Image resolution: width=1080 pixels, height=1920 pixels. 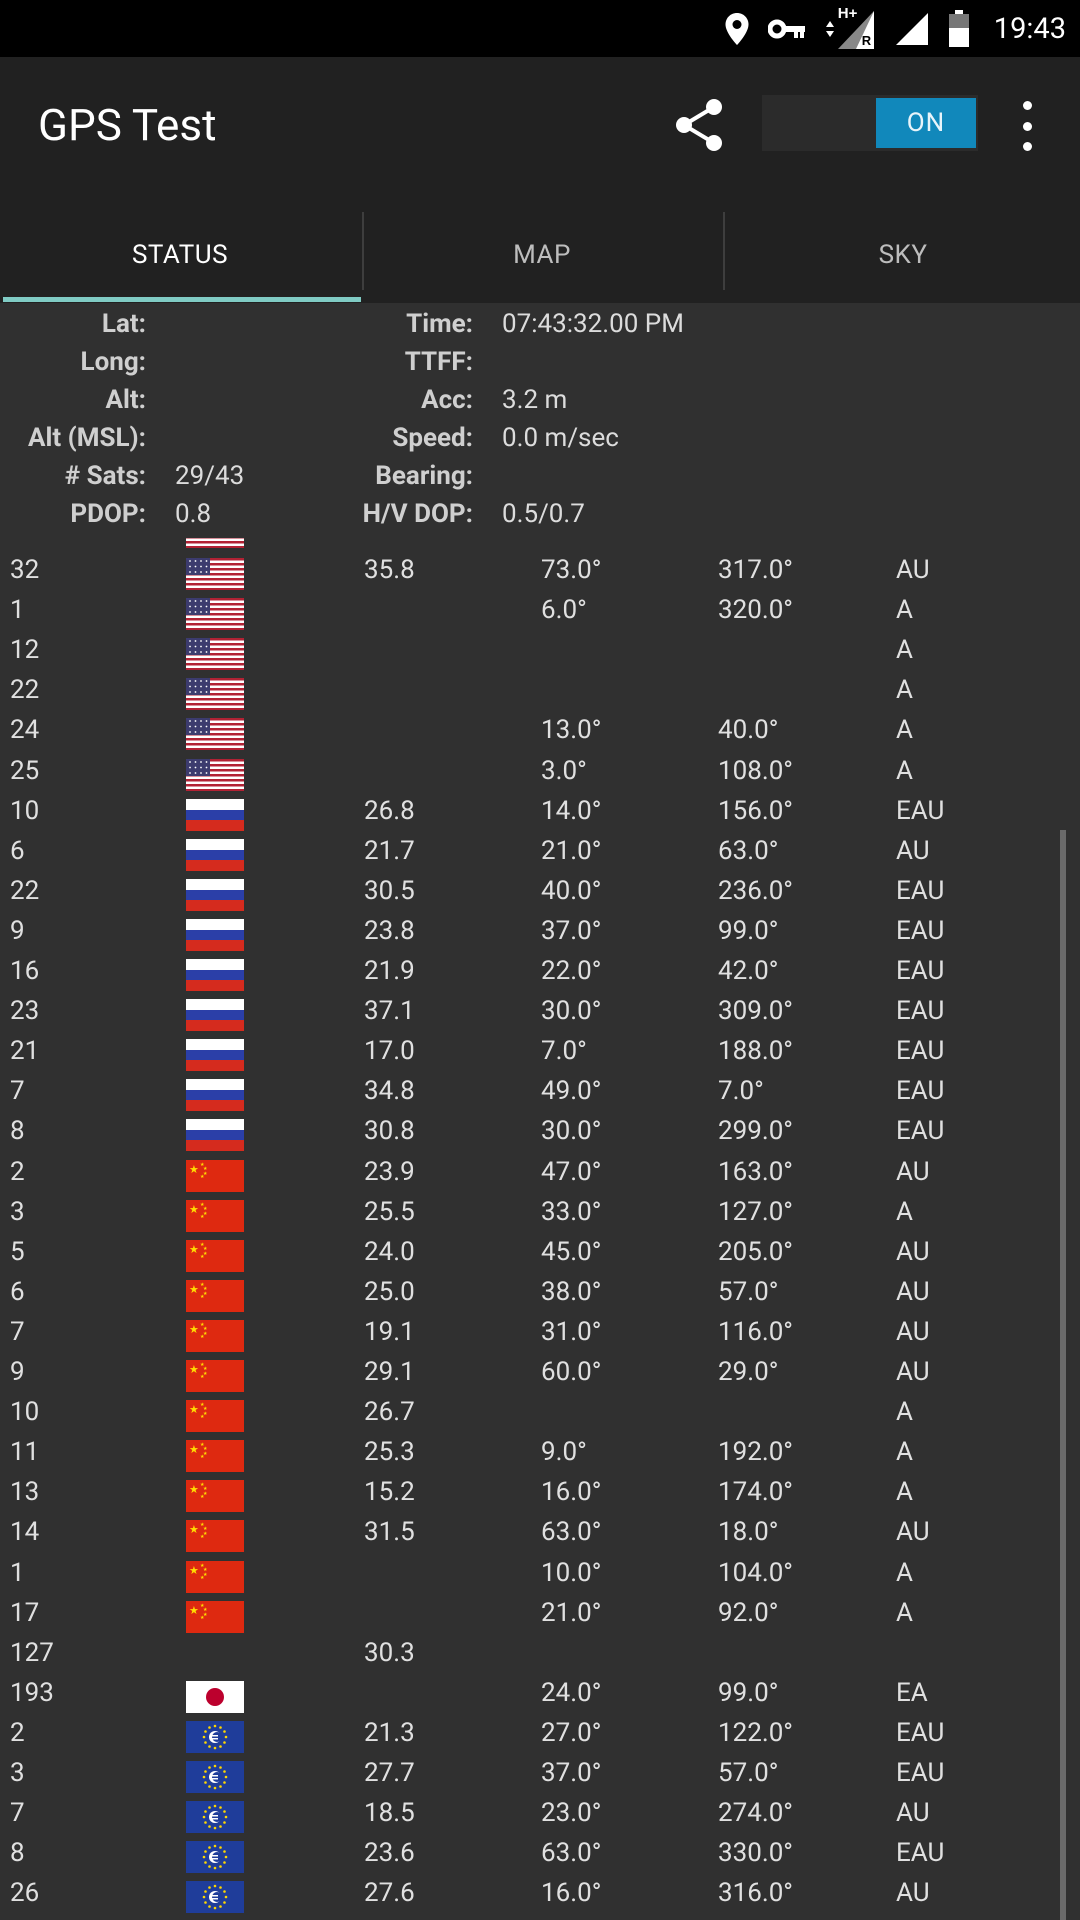 What do you see at coordinates (105, 476) in the screenshot?
I see `sats-label: # Sats:` at bounding box center [105, 476].